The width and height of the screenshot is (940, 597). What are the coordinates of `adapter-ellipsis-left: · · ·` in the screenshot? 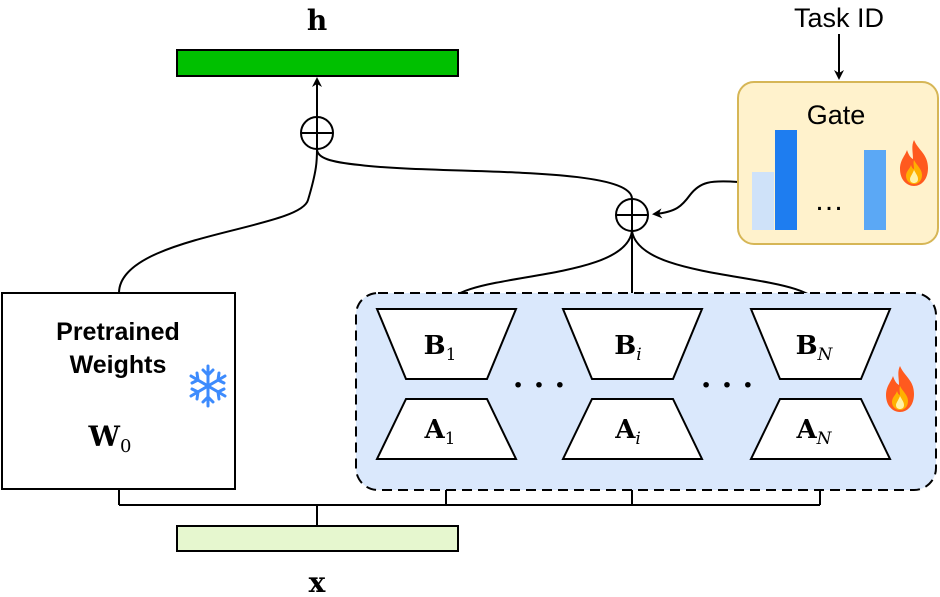 It's located at (539, 385).